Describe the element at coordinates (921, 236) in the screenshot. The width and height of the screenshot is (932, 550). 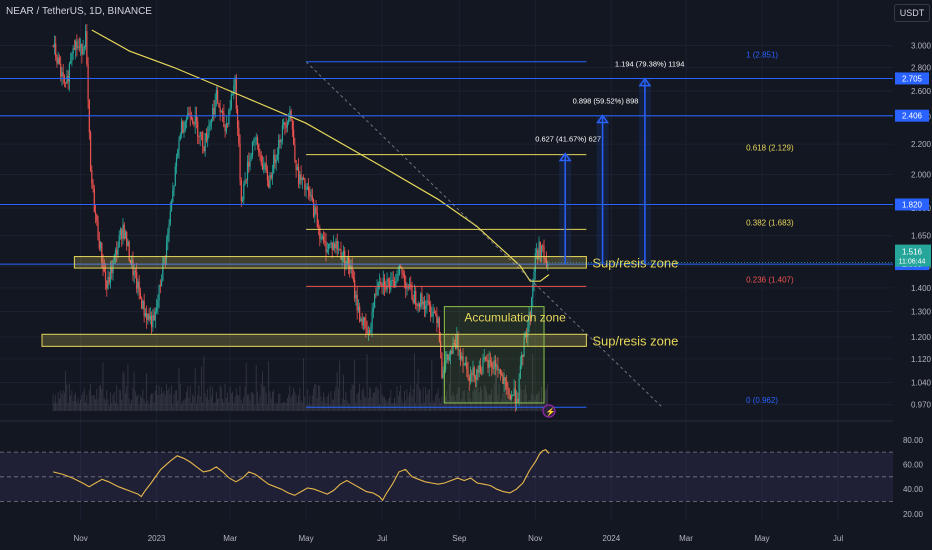
I see `price-tick-label: 1.650` at that location.